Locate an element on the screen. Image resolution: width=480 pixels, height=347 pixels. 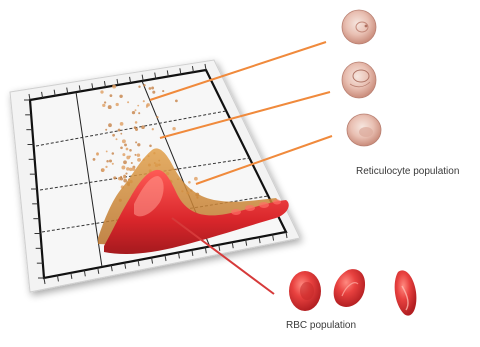
rbc-tail-ripples is located at coordinates (256, 207).